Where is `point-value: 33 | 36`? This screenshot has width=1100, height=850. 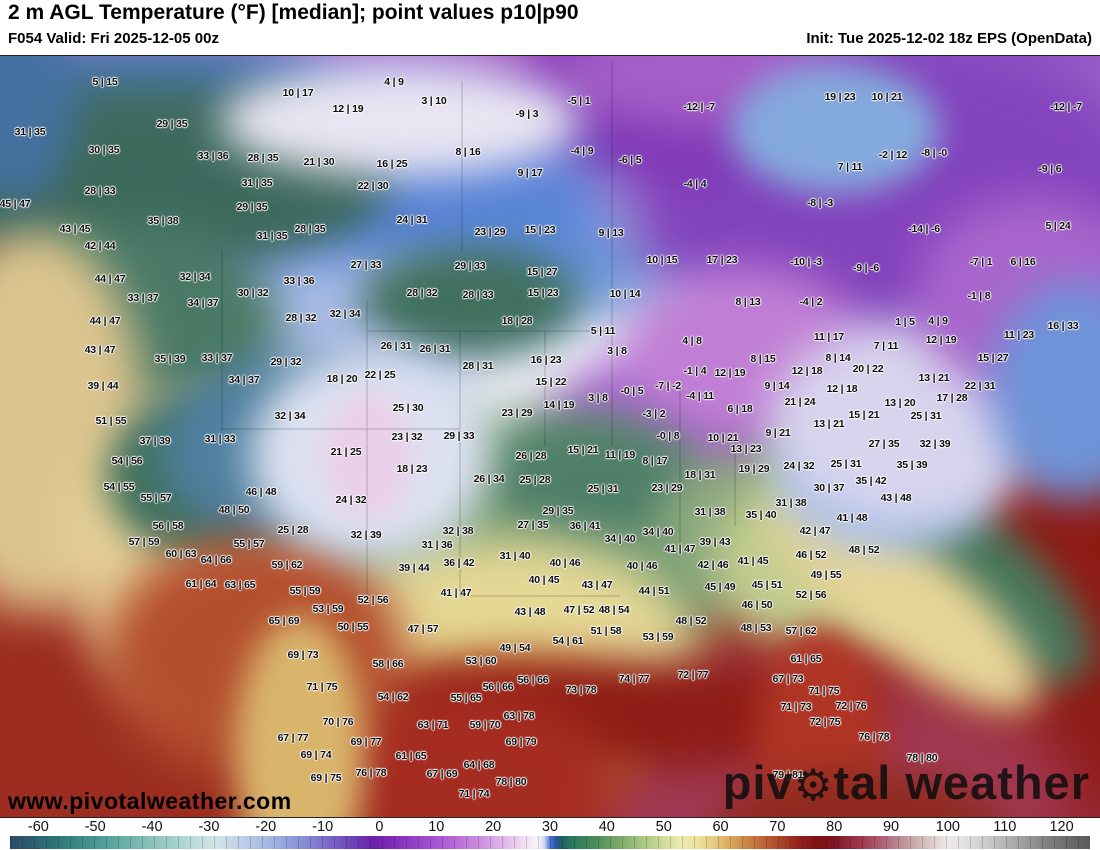
point-value: 33 | 36 is located at coordinates (299, 281).